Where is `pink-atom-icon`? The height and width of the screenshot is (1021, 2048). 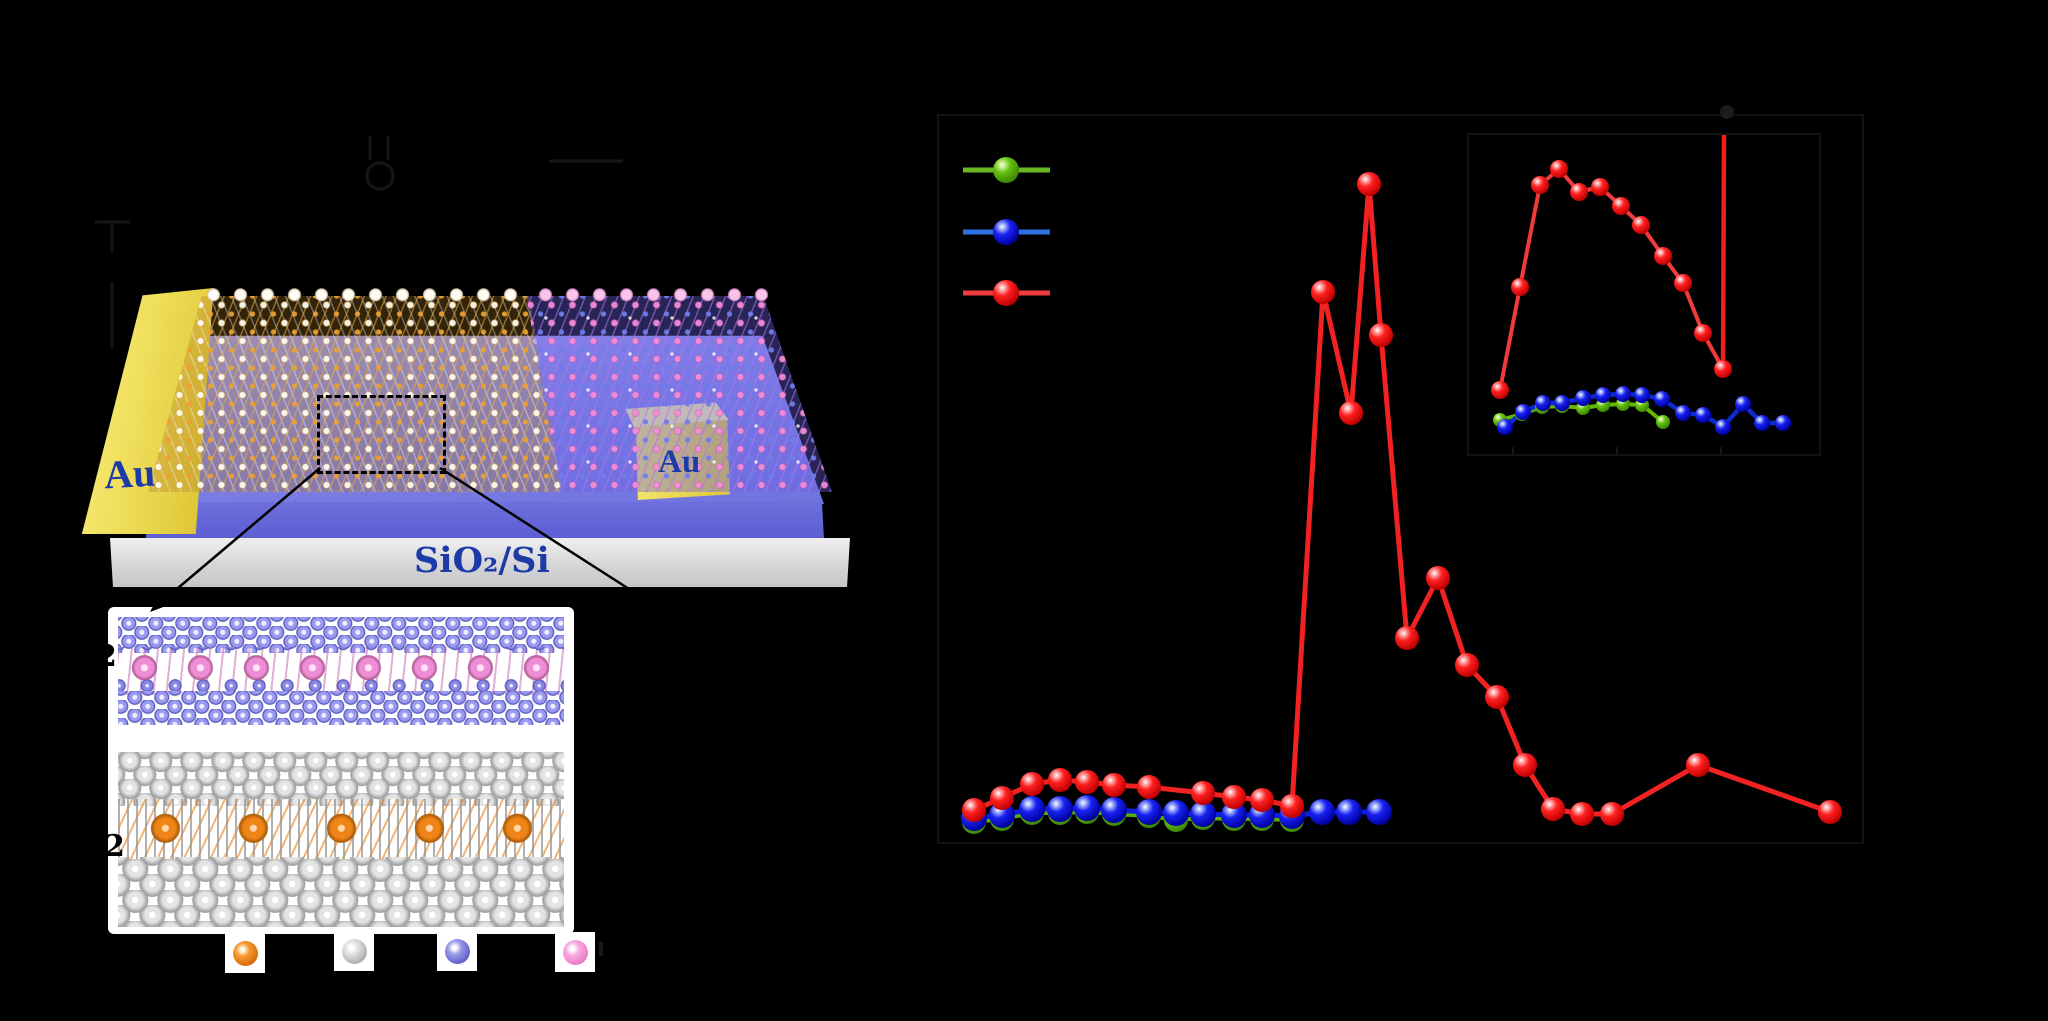
pink-atom-icon is located at coordinates (575, 952).